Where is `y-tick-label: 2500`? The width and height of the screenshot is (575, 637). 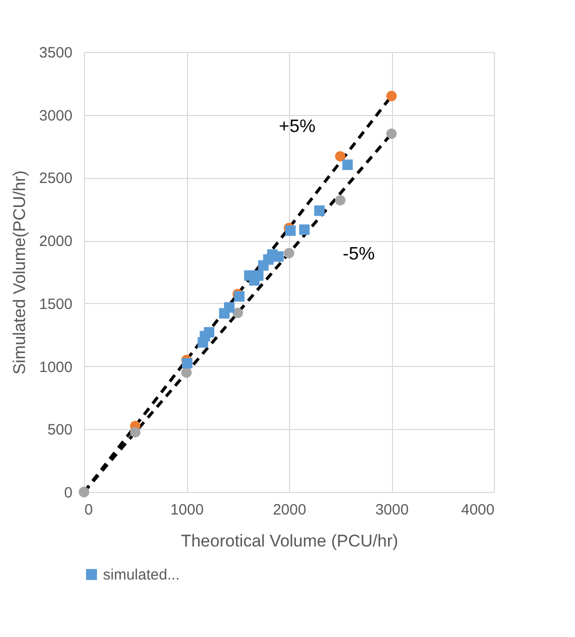 y-tick-label: 2500 is located at coordinates (55, 179).